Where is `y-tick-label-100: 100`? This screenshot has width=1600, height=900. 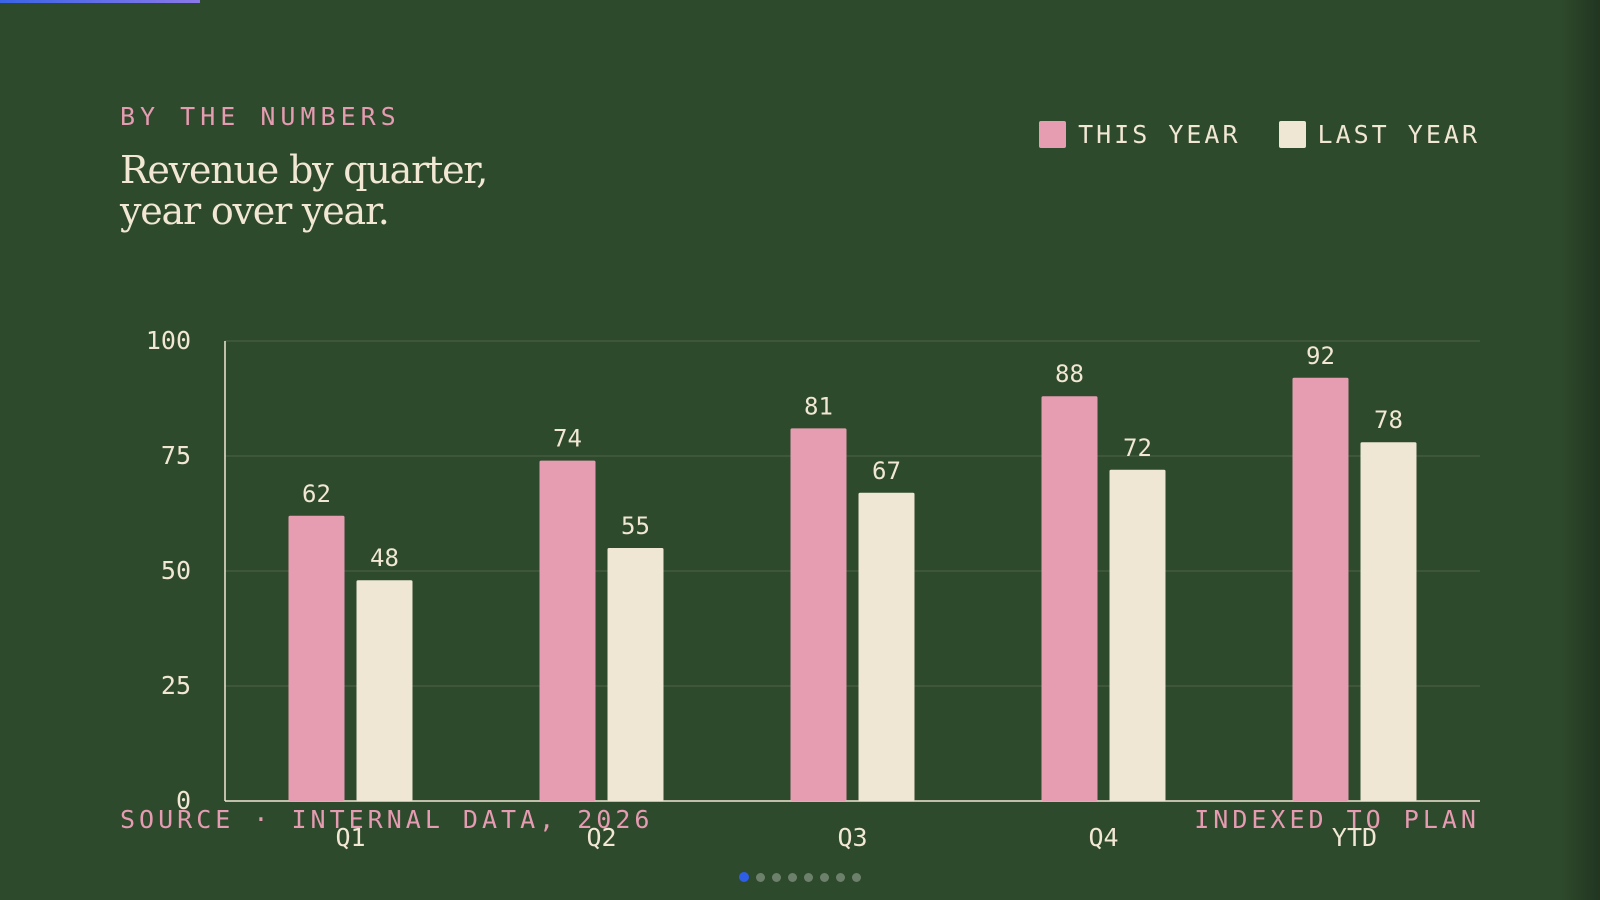
y-tick-label-100: 100 is located at coordinates (168, 340).